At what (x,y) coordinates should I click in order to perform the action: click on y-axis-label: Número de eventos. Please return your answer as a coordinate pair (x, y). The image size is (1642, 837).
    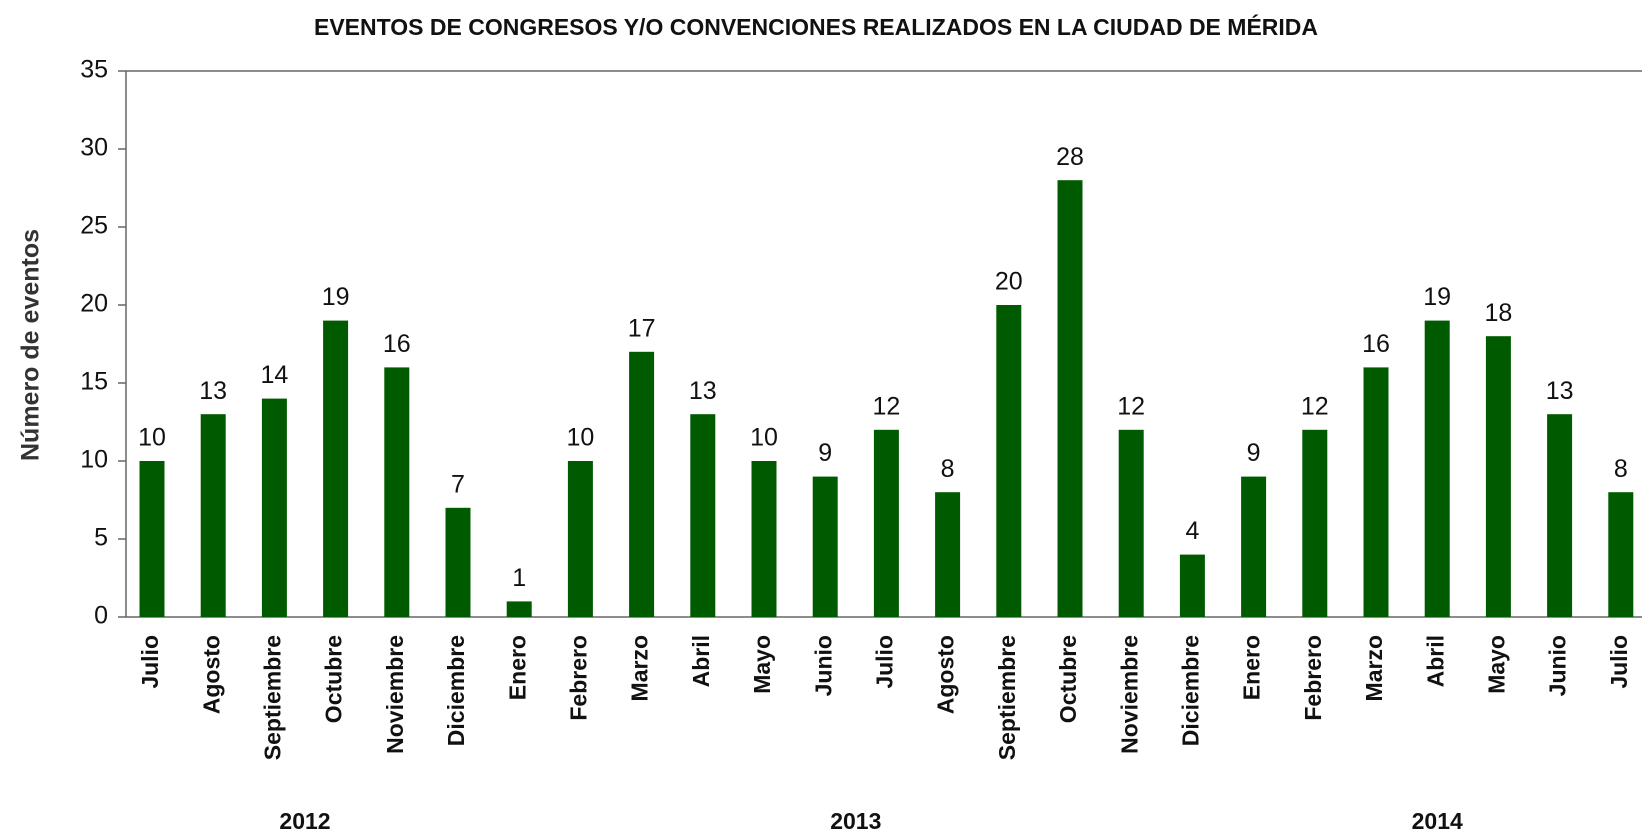
    Looking at the image, I should click on (31, 345).